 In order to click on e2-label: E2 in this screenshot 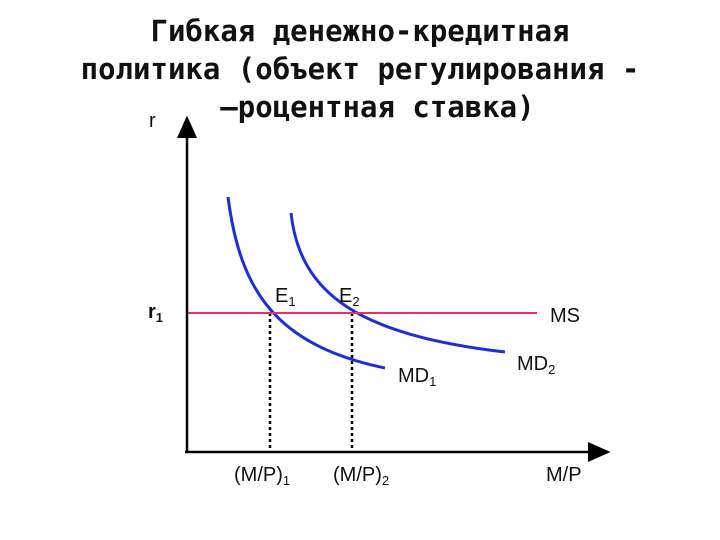, I will do `click(349, 297)`.